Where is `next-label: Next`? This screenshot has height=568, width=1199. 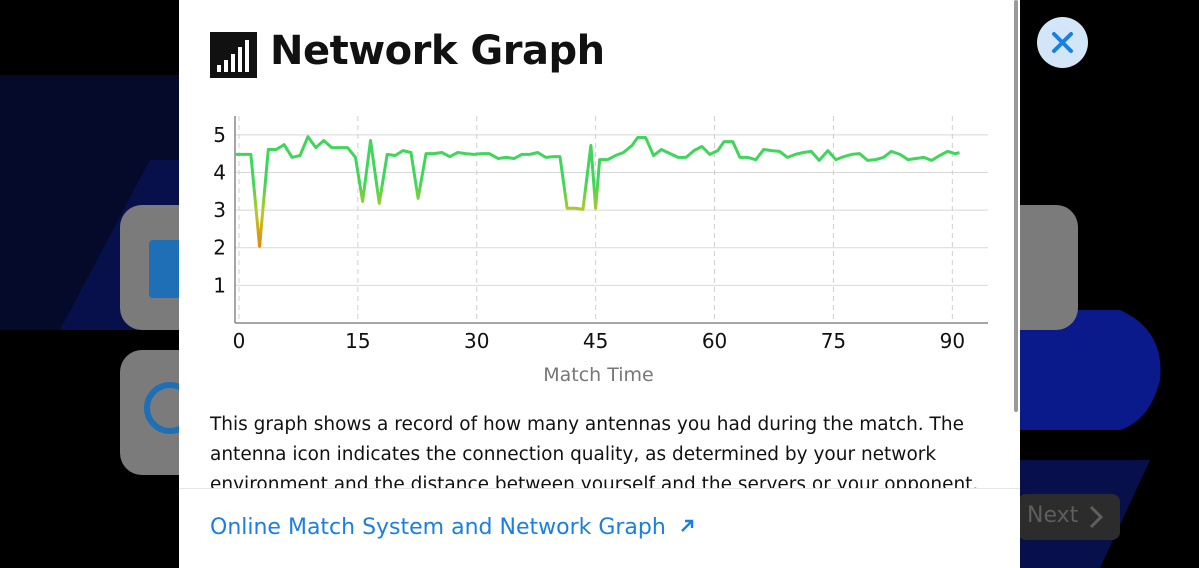
next-label: Next is located at coordinates (1053, 515).